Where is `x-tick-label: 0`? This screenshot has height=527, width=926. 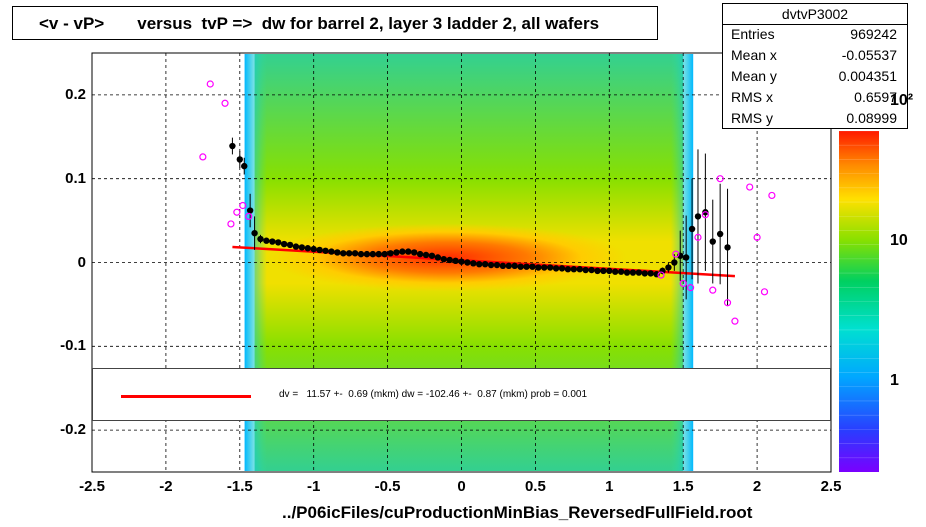 x-tick-label: 0 is located at coordinates (461, 486).